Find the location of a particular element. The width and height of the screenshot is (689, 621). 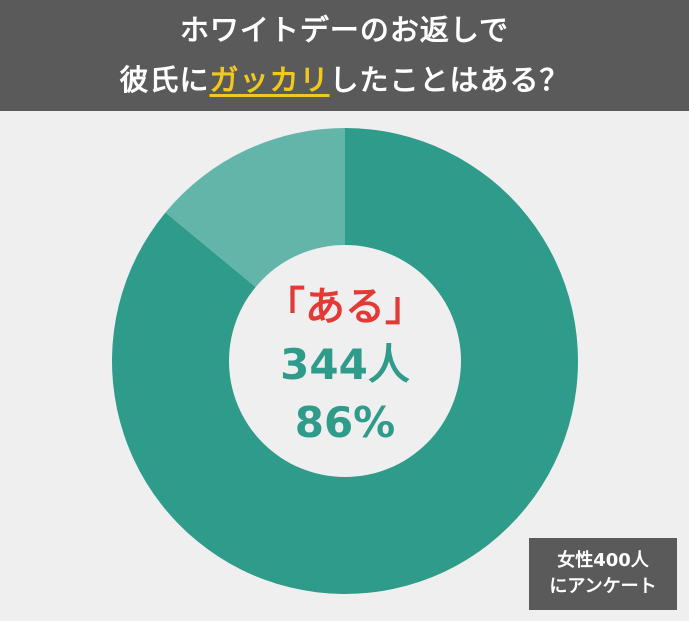

title-line-2: 彼氏にガッカリしたことはある？ is located at coordinates (344, 80).